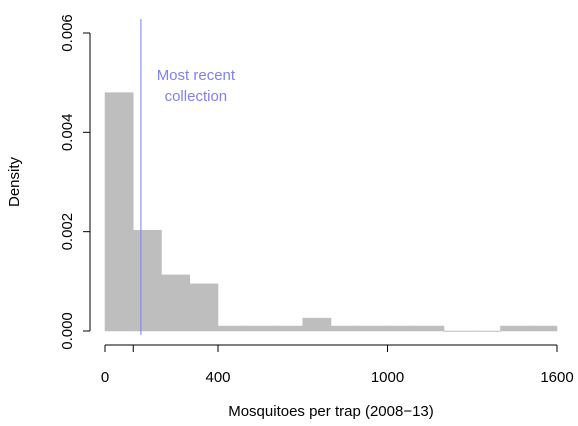  I want to click on x-tick-label: 1000, so click(387, 377).